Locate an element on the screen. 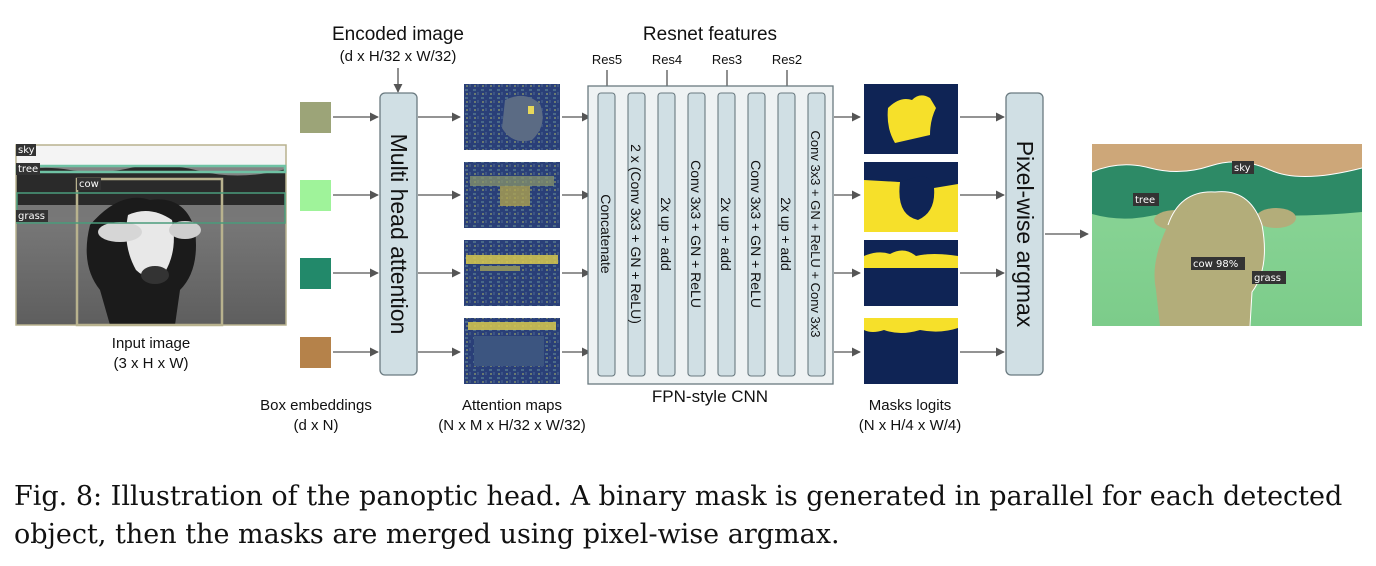  fpn-layer-2-label: 2 x (Conv 3x3 + GN + ReLU) is located at coordinates (636, 234).